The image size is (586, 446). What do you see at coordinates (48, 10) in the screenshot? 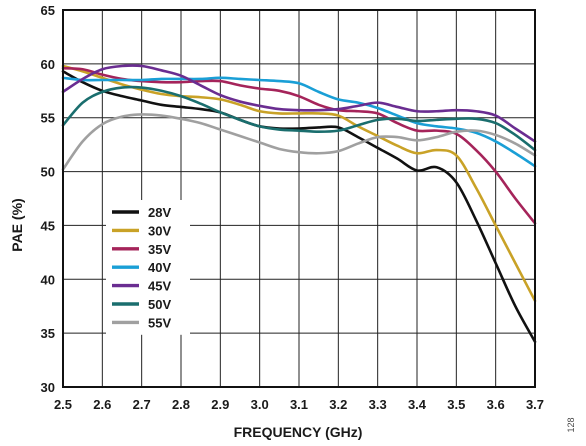
I see `y-tick-label: 65` at bounding box center [48, 10].